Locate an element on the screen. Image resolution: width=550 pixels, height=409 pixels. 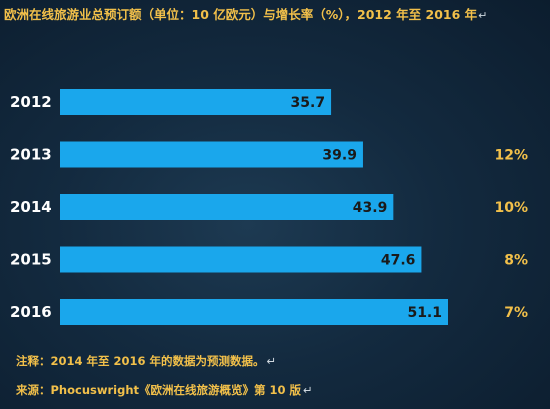
year-label-2014: 2014 is located at coordinates (31, 207).